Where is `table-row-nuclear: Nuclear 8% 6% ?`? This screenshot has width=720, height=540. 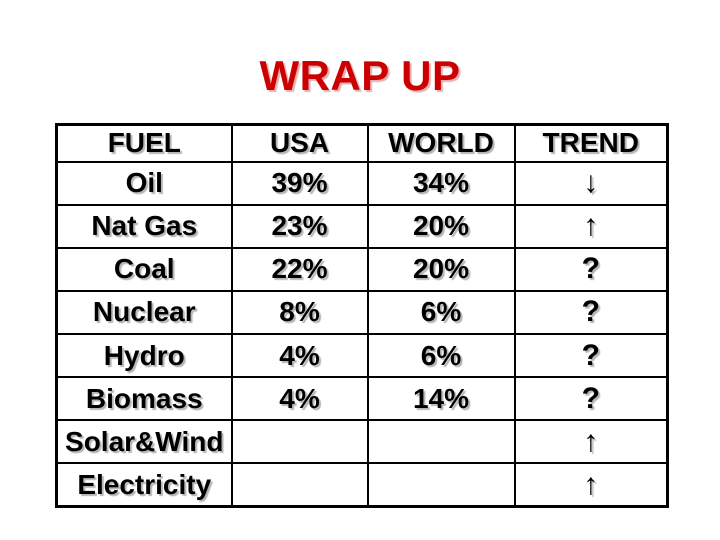
table-row-nuclear: Nuclear 8% 6% ? is located at coordinates (362, 312).